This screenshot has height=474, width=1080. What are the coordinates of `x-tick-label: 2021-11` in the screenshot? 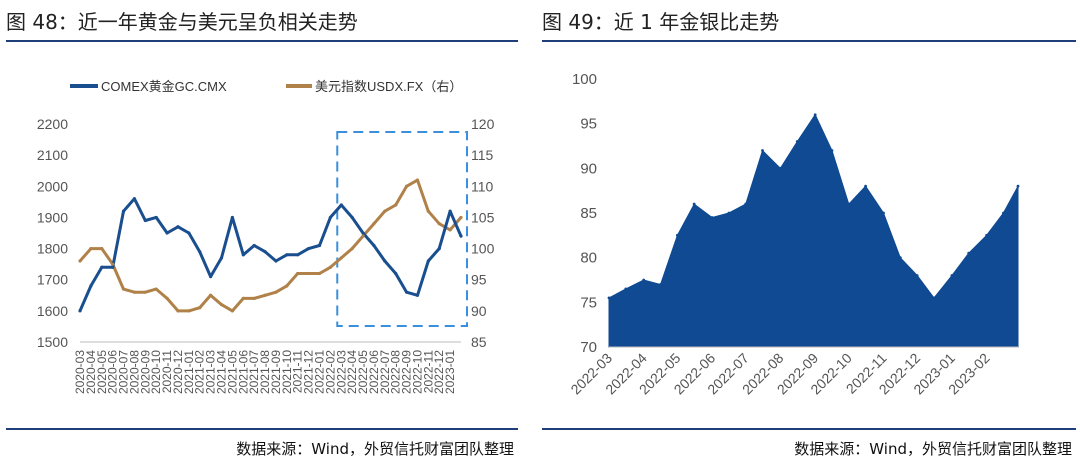 It's located at (298, 371).